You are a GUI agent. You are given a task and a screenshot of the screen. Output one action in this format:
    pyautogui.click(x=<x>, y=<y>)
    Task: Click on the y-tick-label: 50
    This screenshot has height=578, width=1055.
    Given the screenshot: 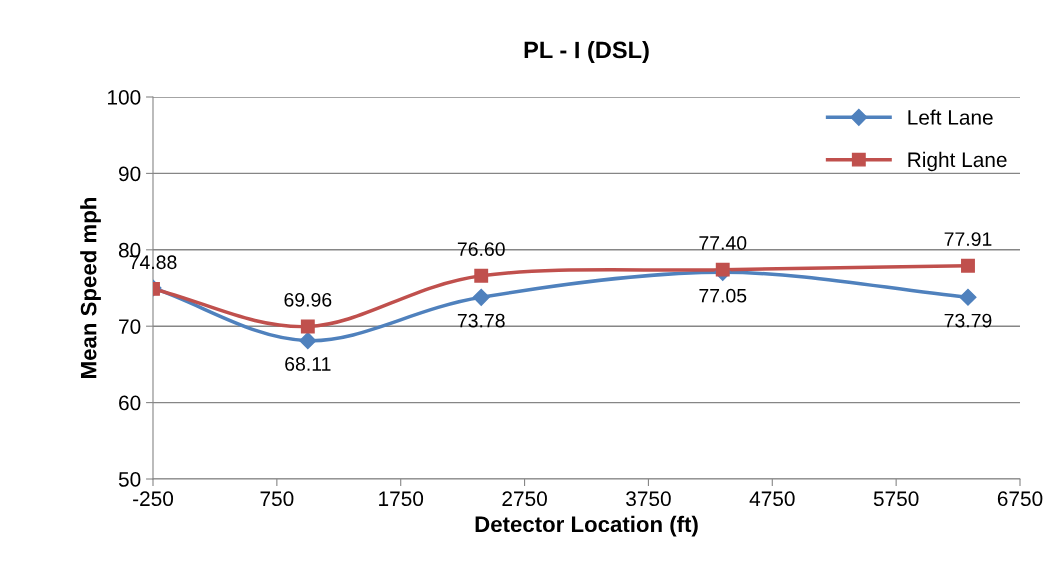 What is the action you would take?
    pyautogui.click(x=129, y=479)
    